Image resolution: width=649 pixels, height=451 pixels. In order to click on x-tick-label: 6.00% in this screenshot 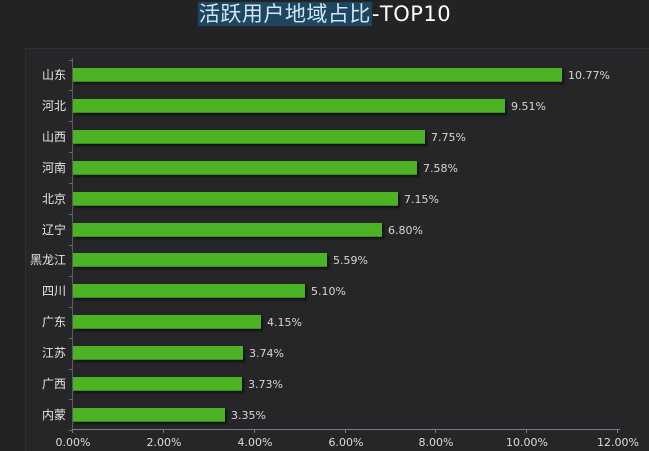, I will do `click(346, 442)`.